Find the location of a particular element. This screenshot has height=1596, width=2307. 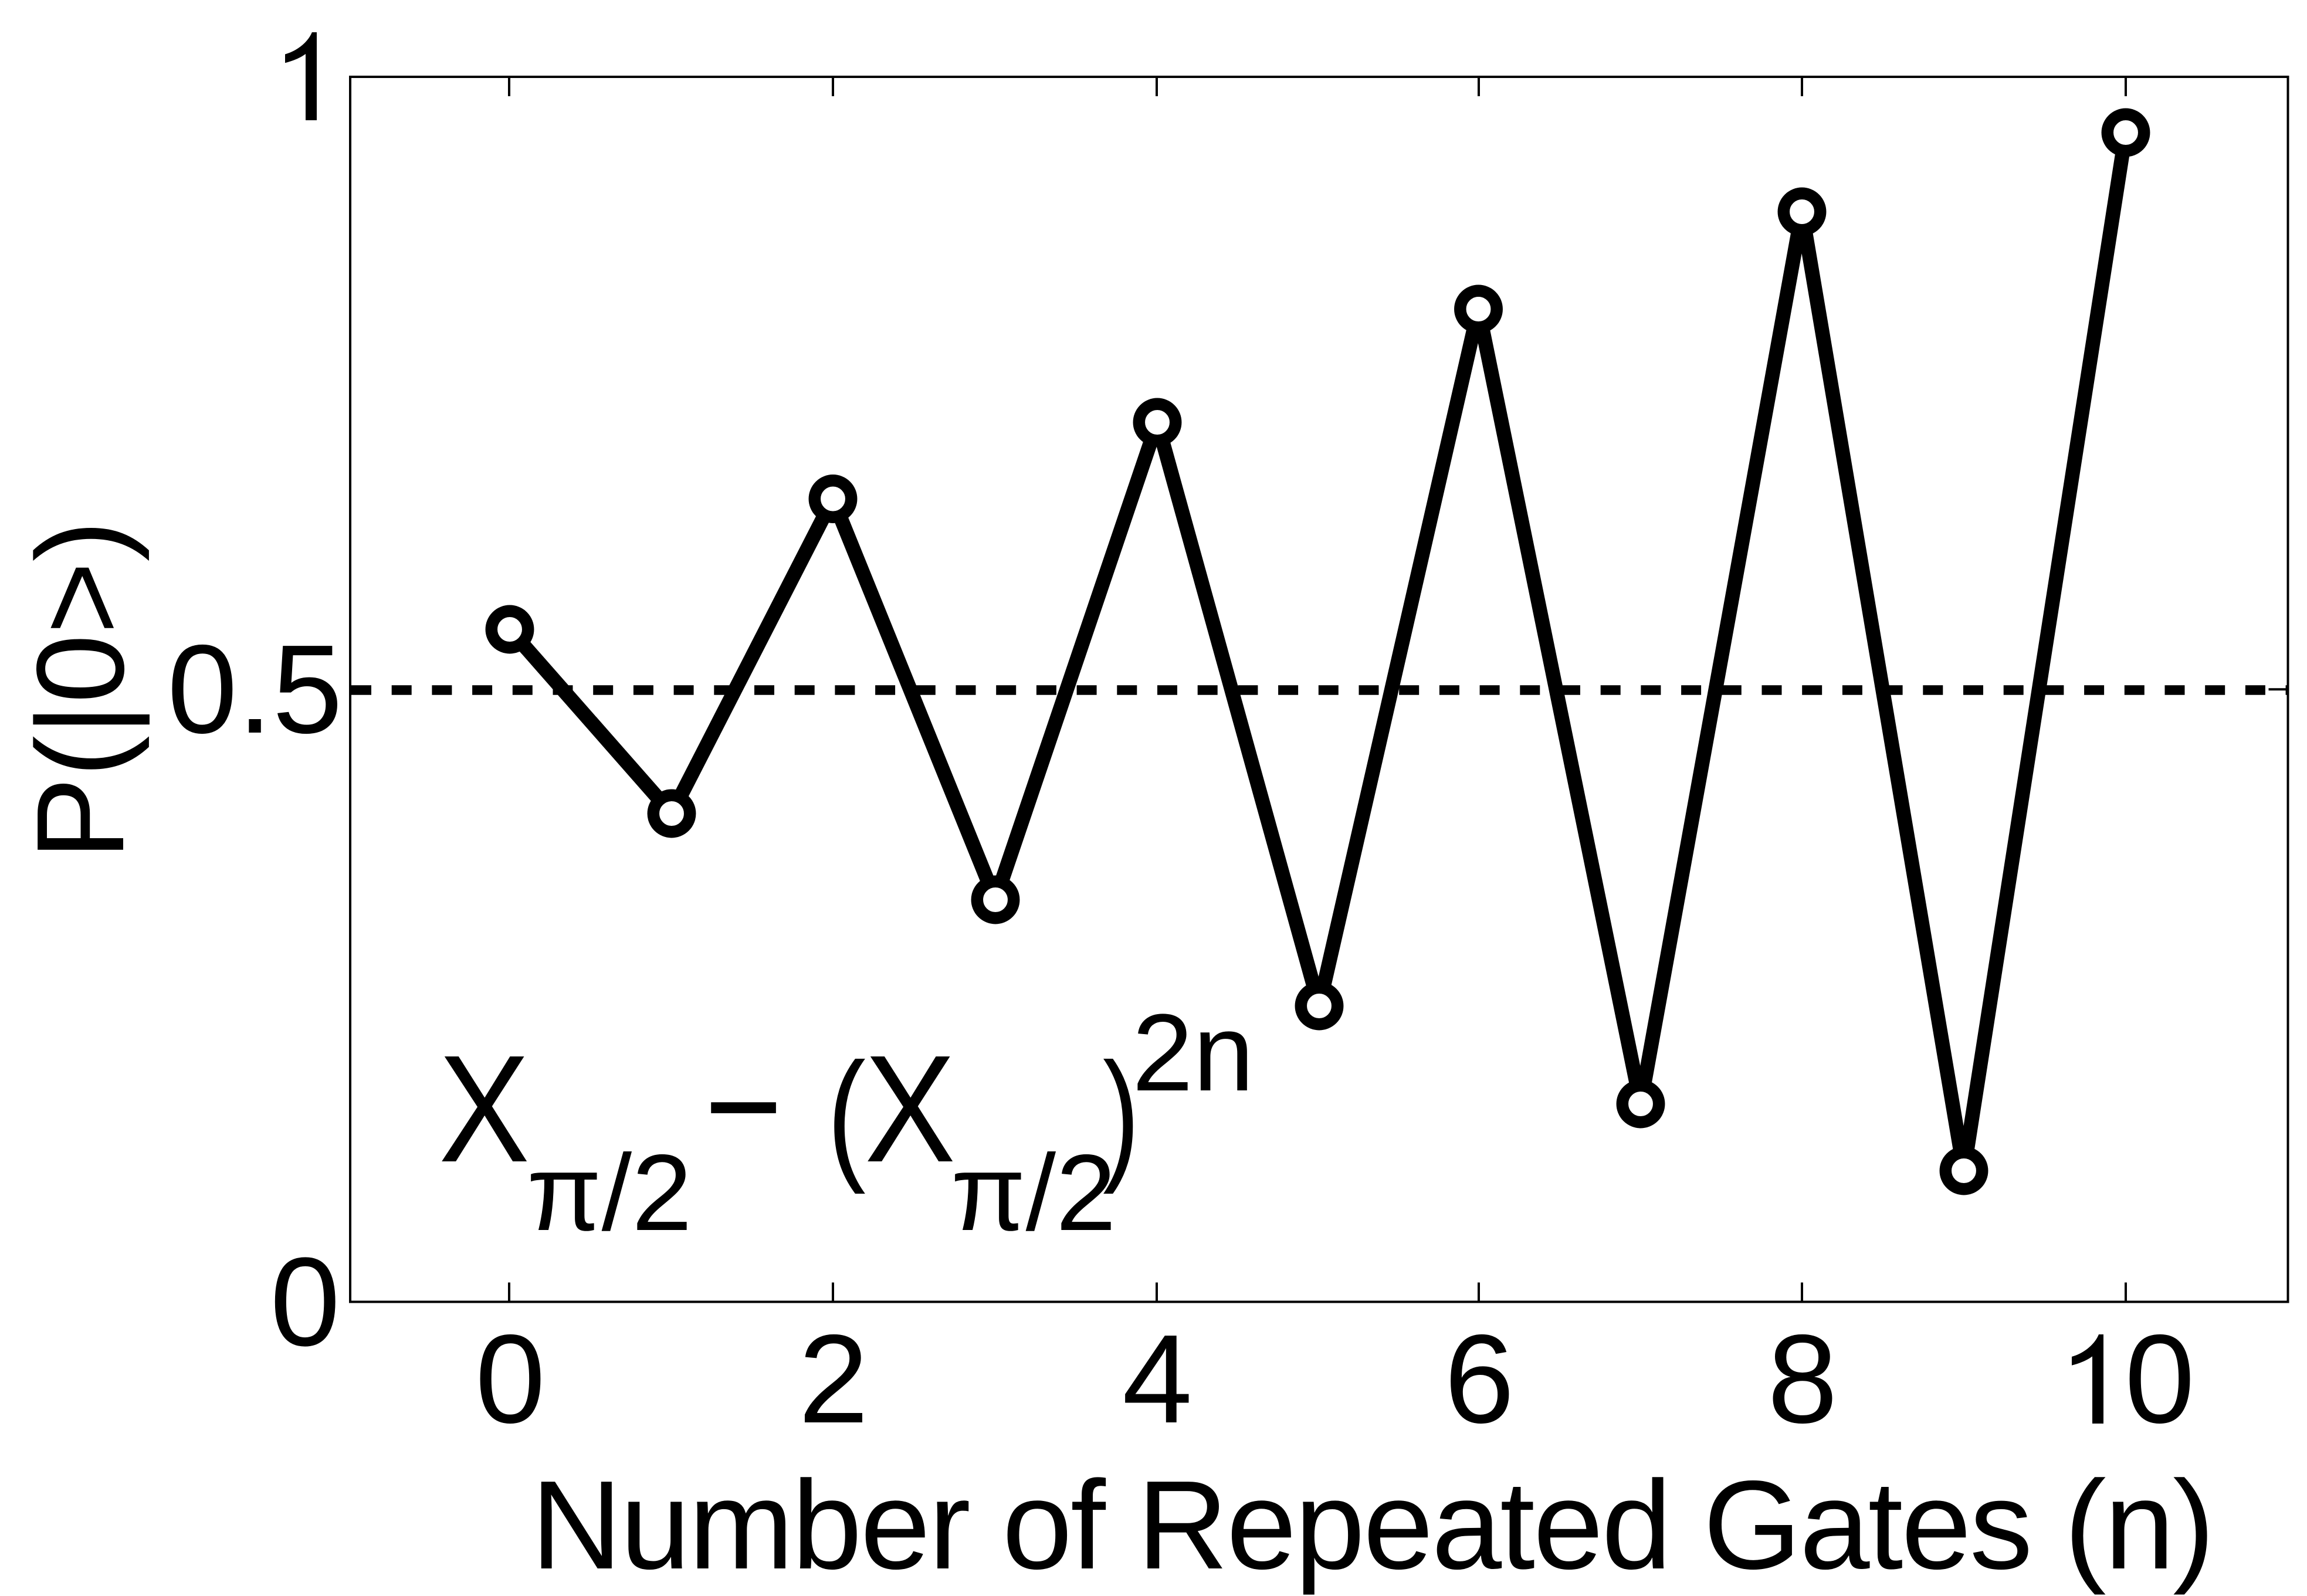

svg-text: P(|0>) is located at coordinates (80, 690).